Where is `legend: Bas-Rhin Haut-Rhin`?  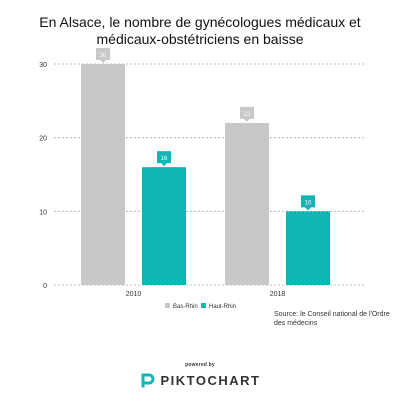
legend: Bas-Rhin Haut-Rhin is located at coordinates (200, 306).